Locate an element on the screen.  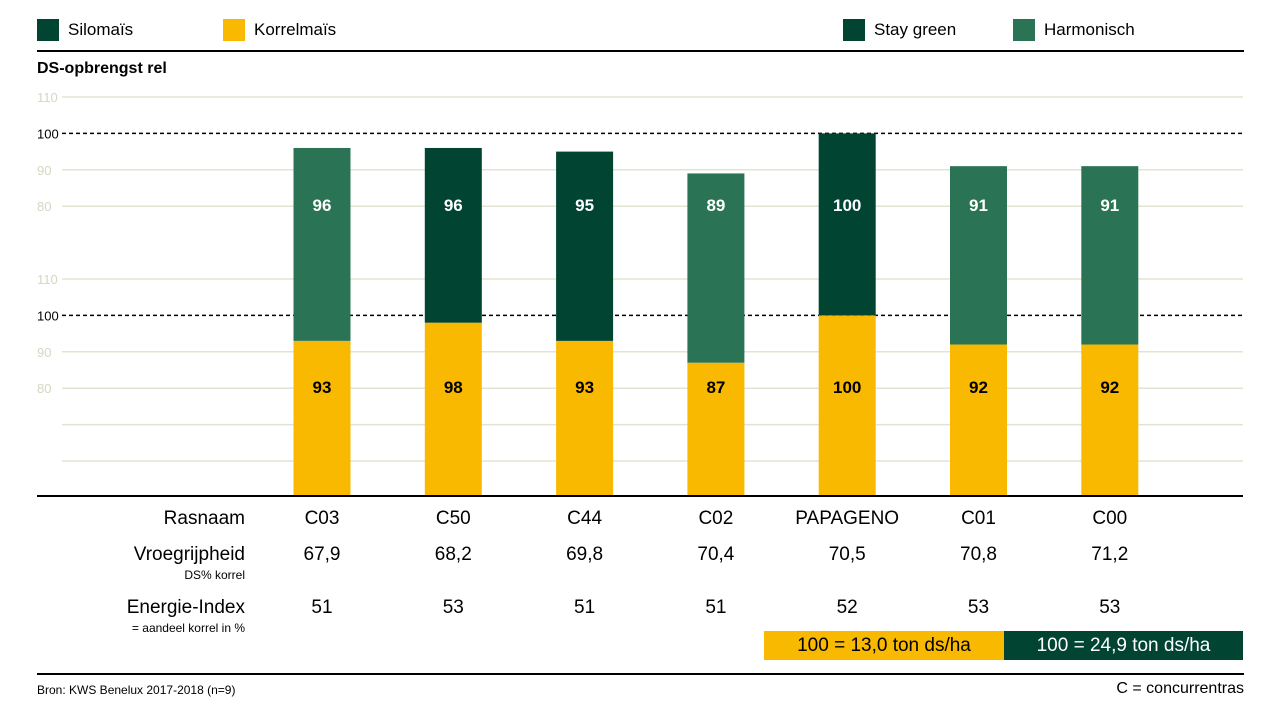
silo-bar-C03 is located at coordinates (322, 244).